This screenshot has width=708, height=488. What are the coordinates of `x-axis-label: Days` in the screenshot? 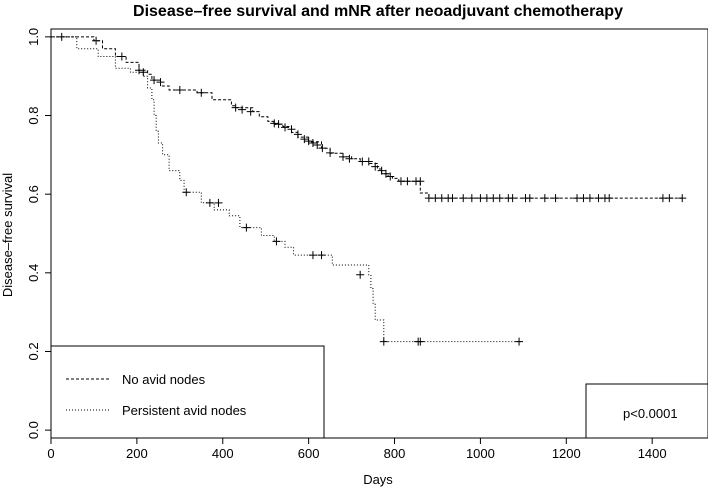 It's located at (378, 479).